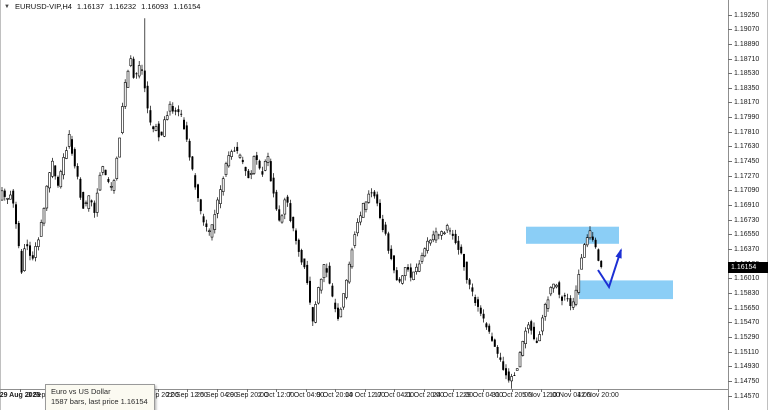 The width and height of the screenshot is (768, 410). What do you see at coordinates (570, 395) in the screenshot?
I see `time-axis-label: 10 Nov 04:00` at bounding box center [570, 395].